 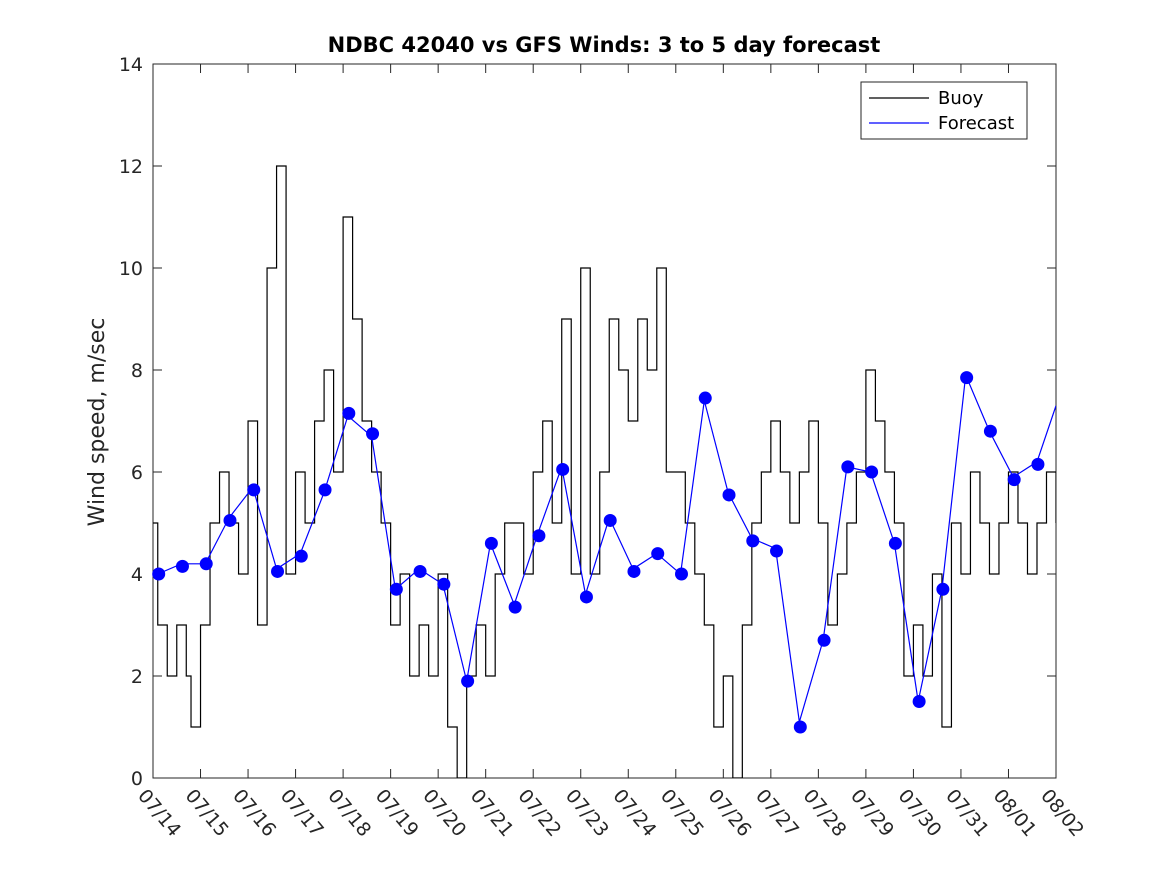 I want to click on y-tick-label: 6, so click(x=137, y=473).